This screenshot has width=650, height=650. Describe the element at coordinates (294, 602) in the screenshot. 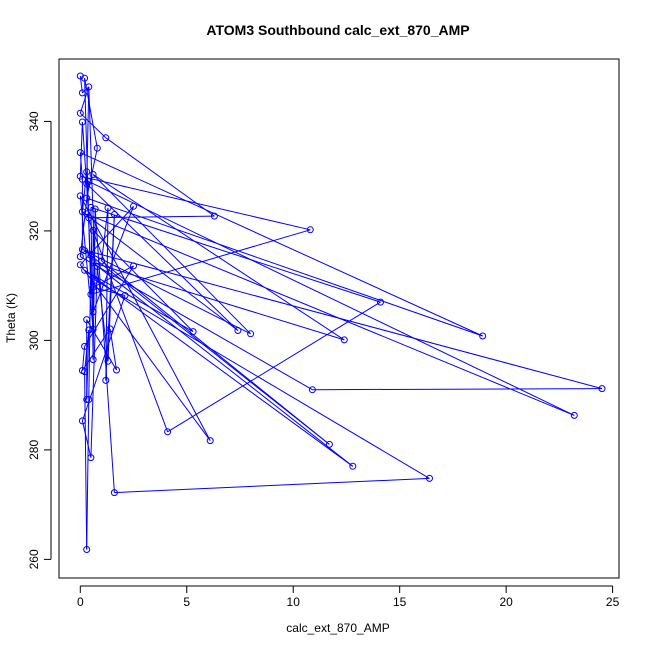

I see `x-tick-label: 10` at that location.